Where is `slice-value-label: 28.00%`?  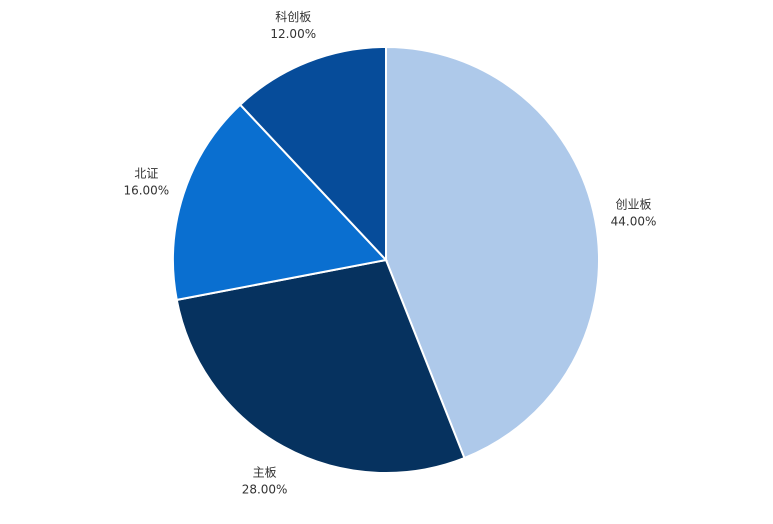
slice-value-label: 28.00% is located at coordinates (265, 489).